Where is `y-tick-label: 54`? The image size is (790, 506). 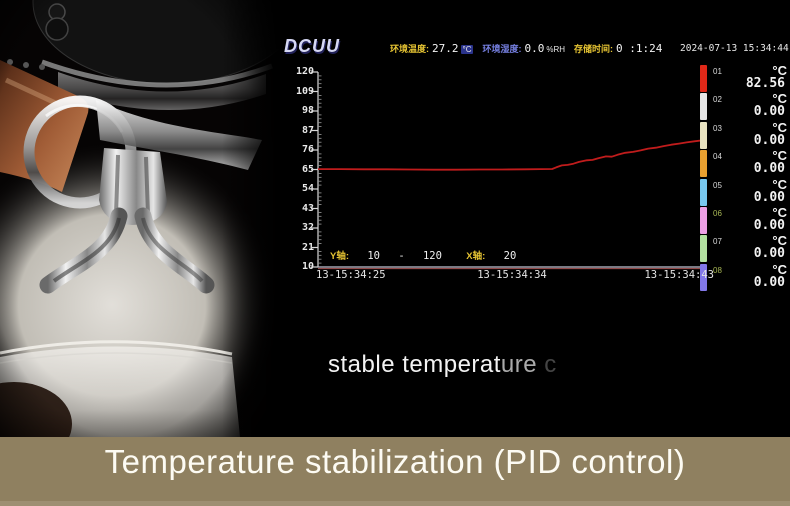 y-tick-label: 54 is located at coordinates (307, 188).